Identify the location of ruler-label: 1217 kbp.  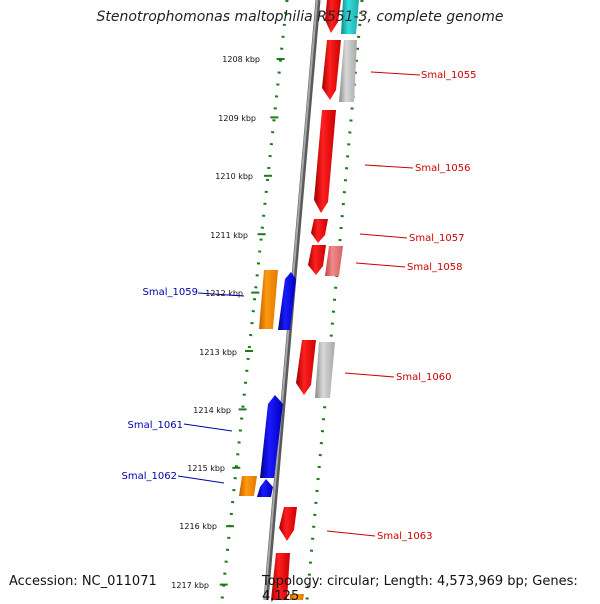
(190, 585).